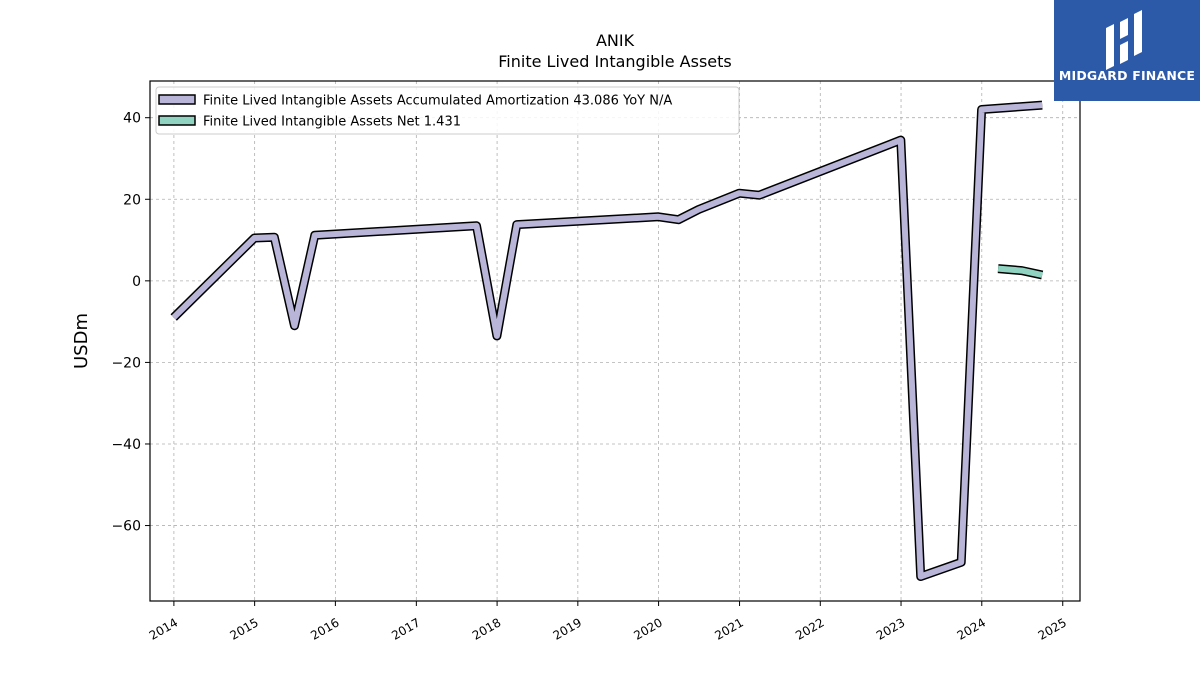 The height and width of the screenshot is (675, 1200). I want to click on chart-title: ANIK, so click(615, 40).